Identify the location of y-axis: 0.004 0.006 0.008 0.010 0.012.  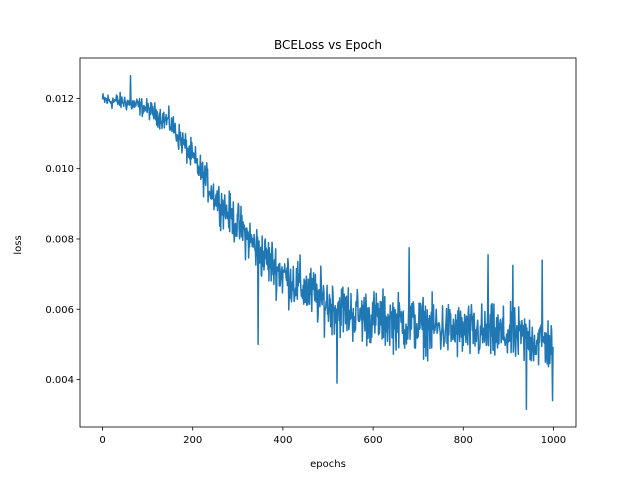
(62, 240).